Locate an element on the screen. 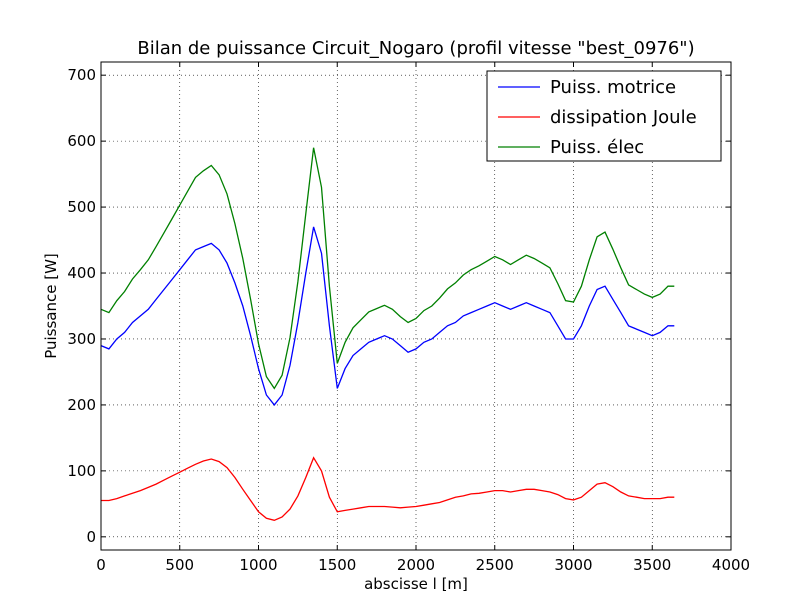 The image size is (812, 612). x-tick-label: 2000 is located at coordinates (416, 565).